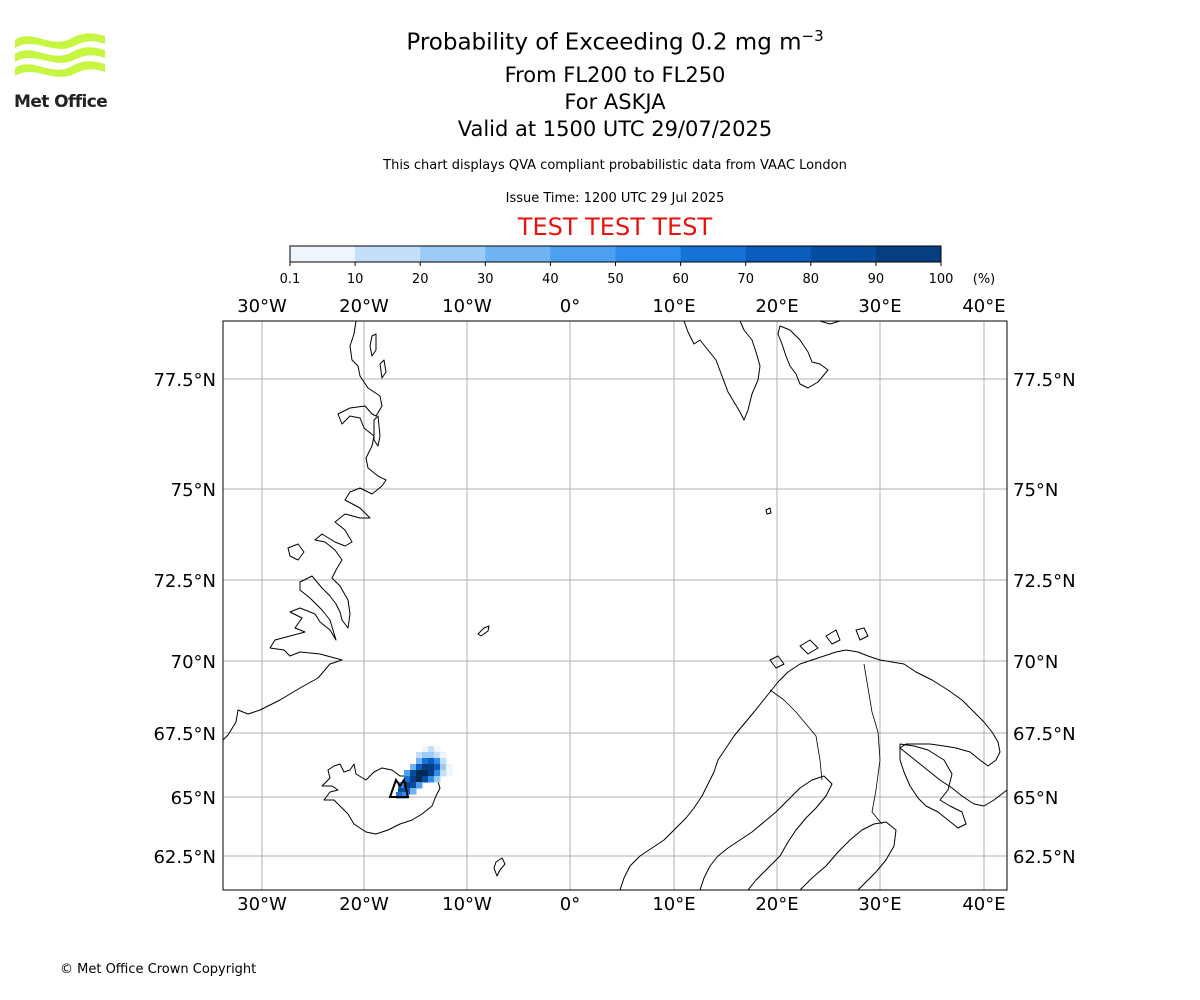 This screenshot has width=1200, height=1000. Describe the element at coordinates (262, 904) in the screenshot. I see `longitude-label-bottom: 30°W` at that location.